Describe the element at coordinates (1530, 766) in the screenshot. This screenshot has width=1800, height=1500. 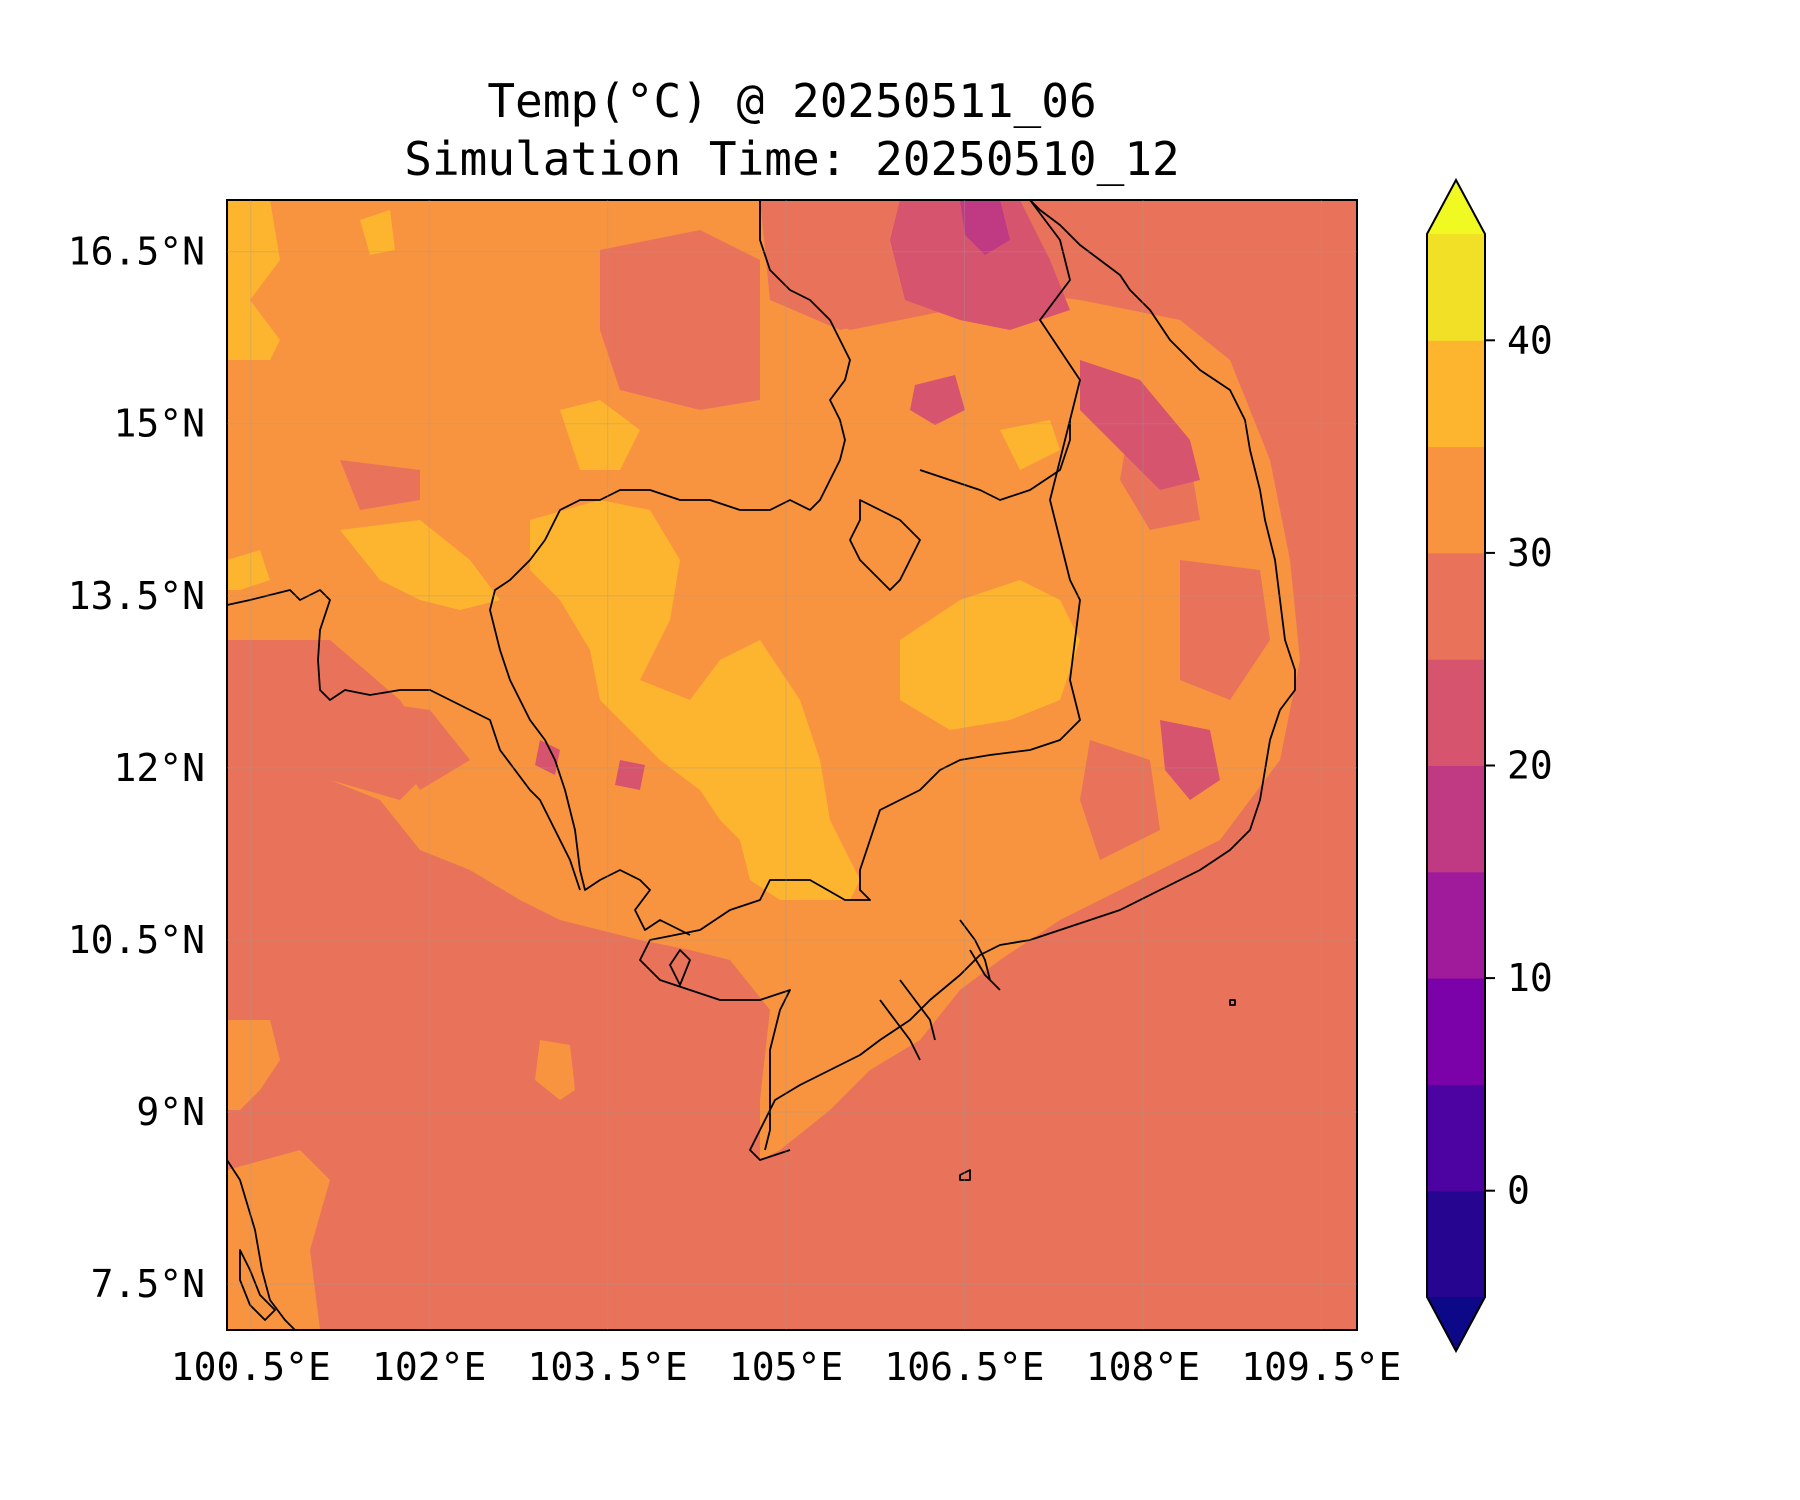
I see `colorbar-tick-label: 20` at that location.